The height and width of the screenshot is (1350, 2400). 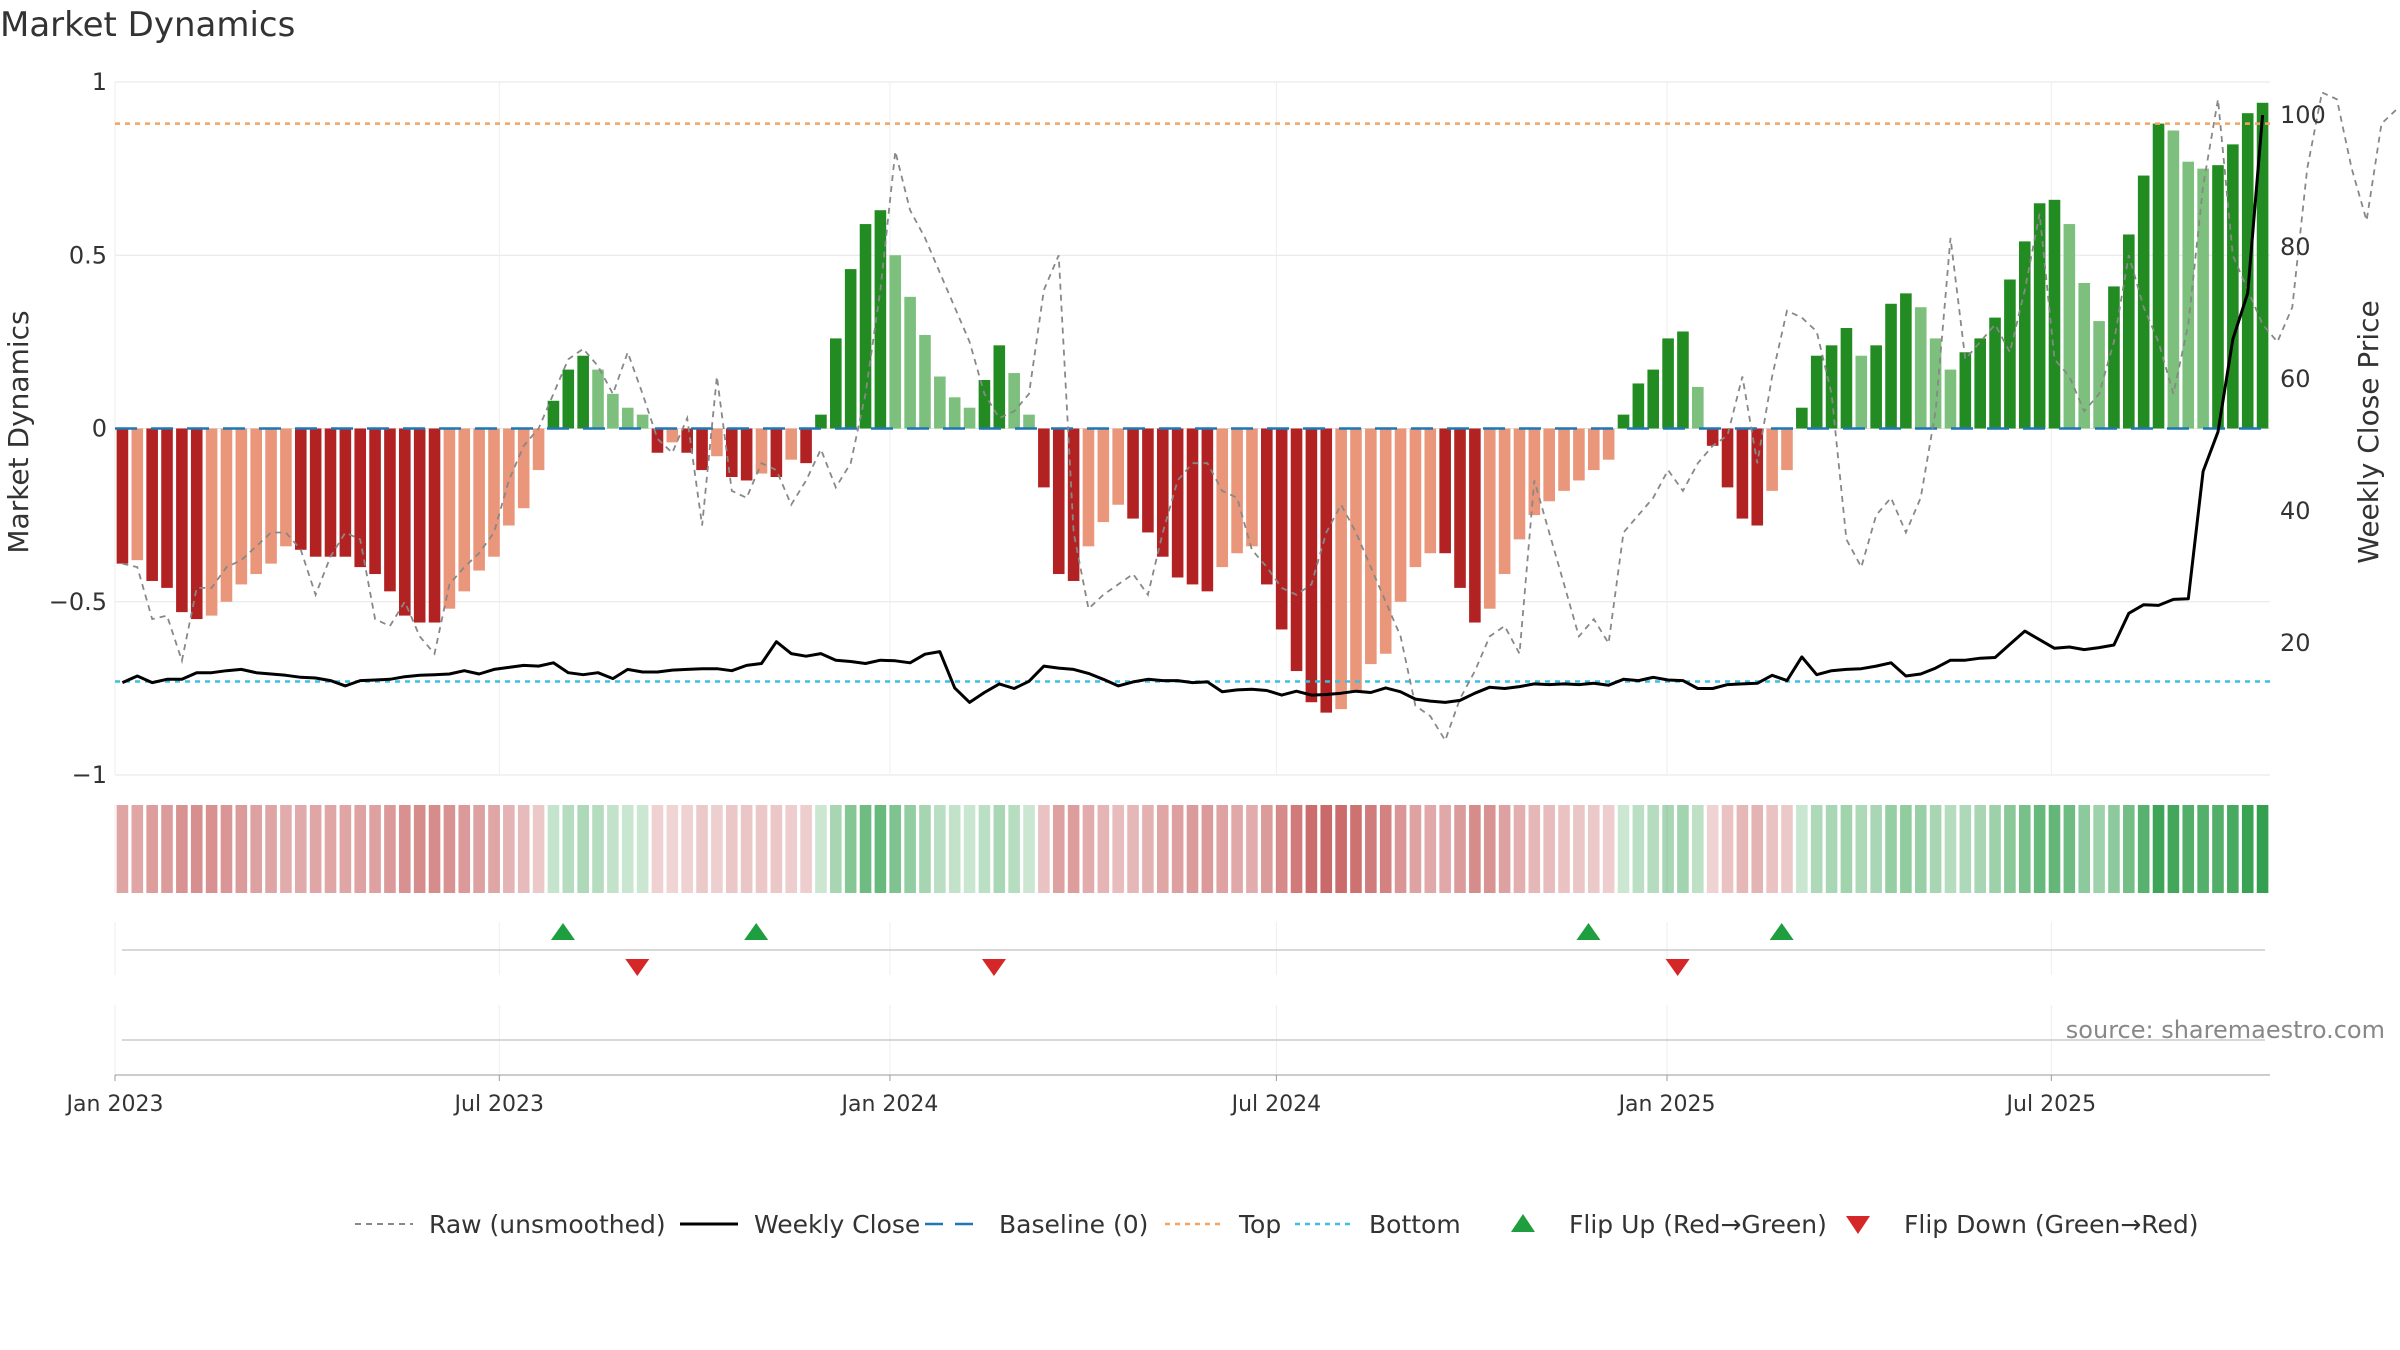 What do you see at coordinates (888, 1104) in the screenshot?
I see `x-tick-label: Jan 2024` at bounding box center [888, 1104].